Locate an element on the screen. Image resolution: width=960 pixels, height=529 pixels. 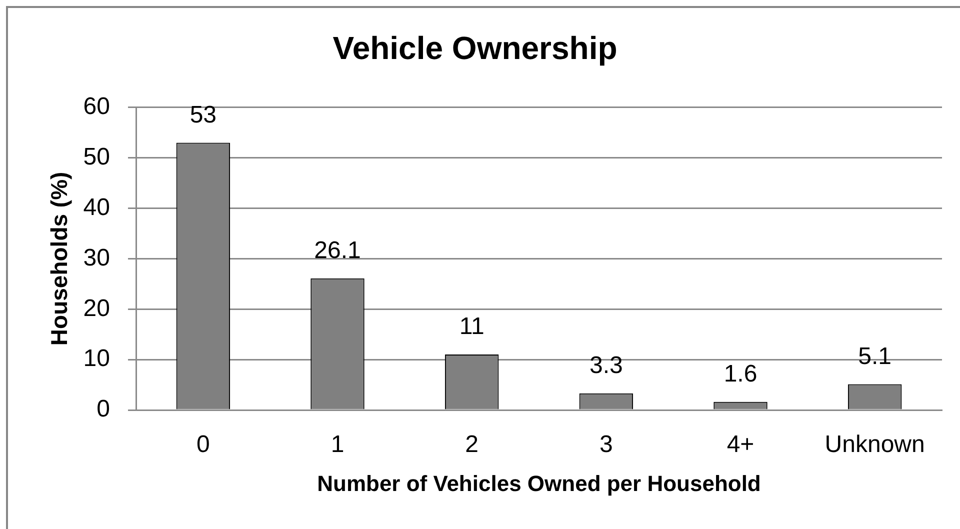
y-tick-label: 40 is located at coordinates (96, 207).